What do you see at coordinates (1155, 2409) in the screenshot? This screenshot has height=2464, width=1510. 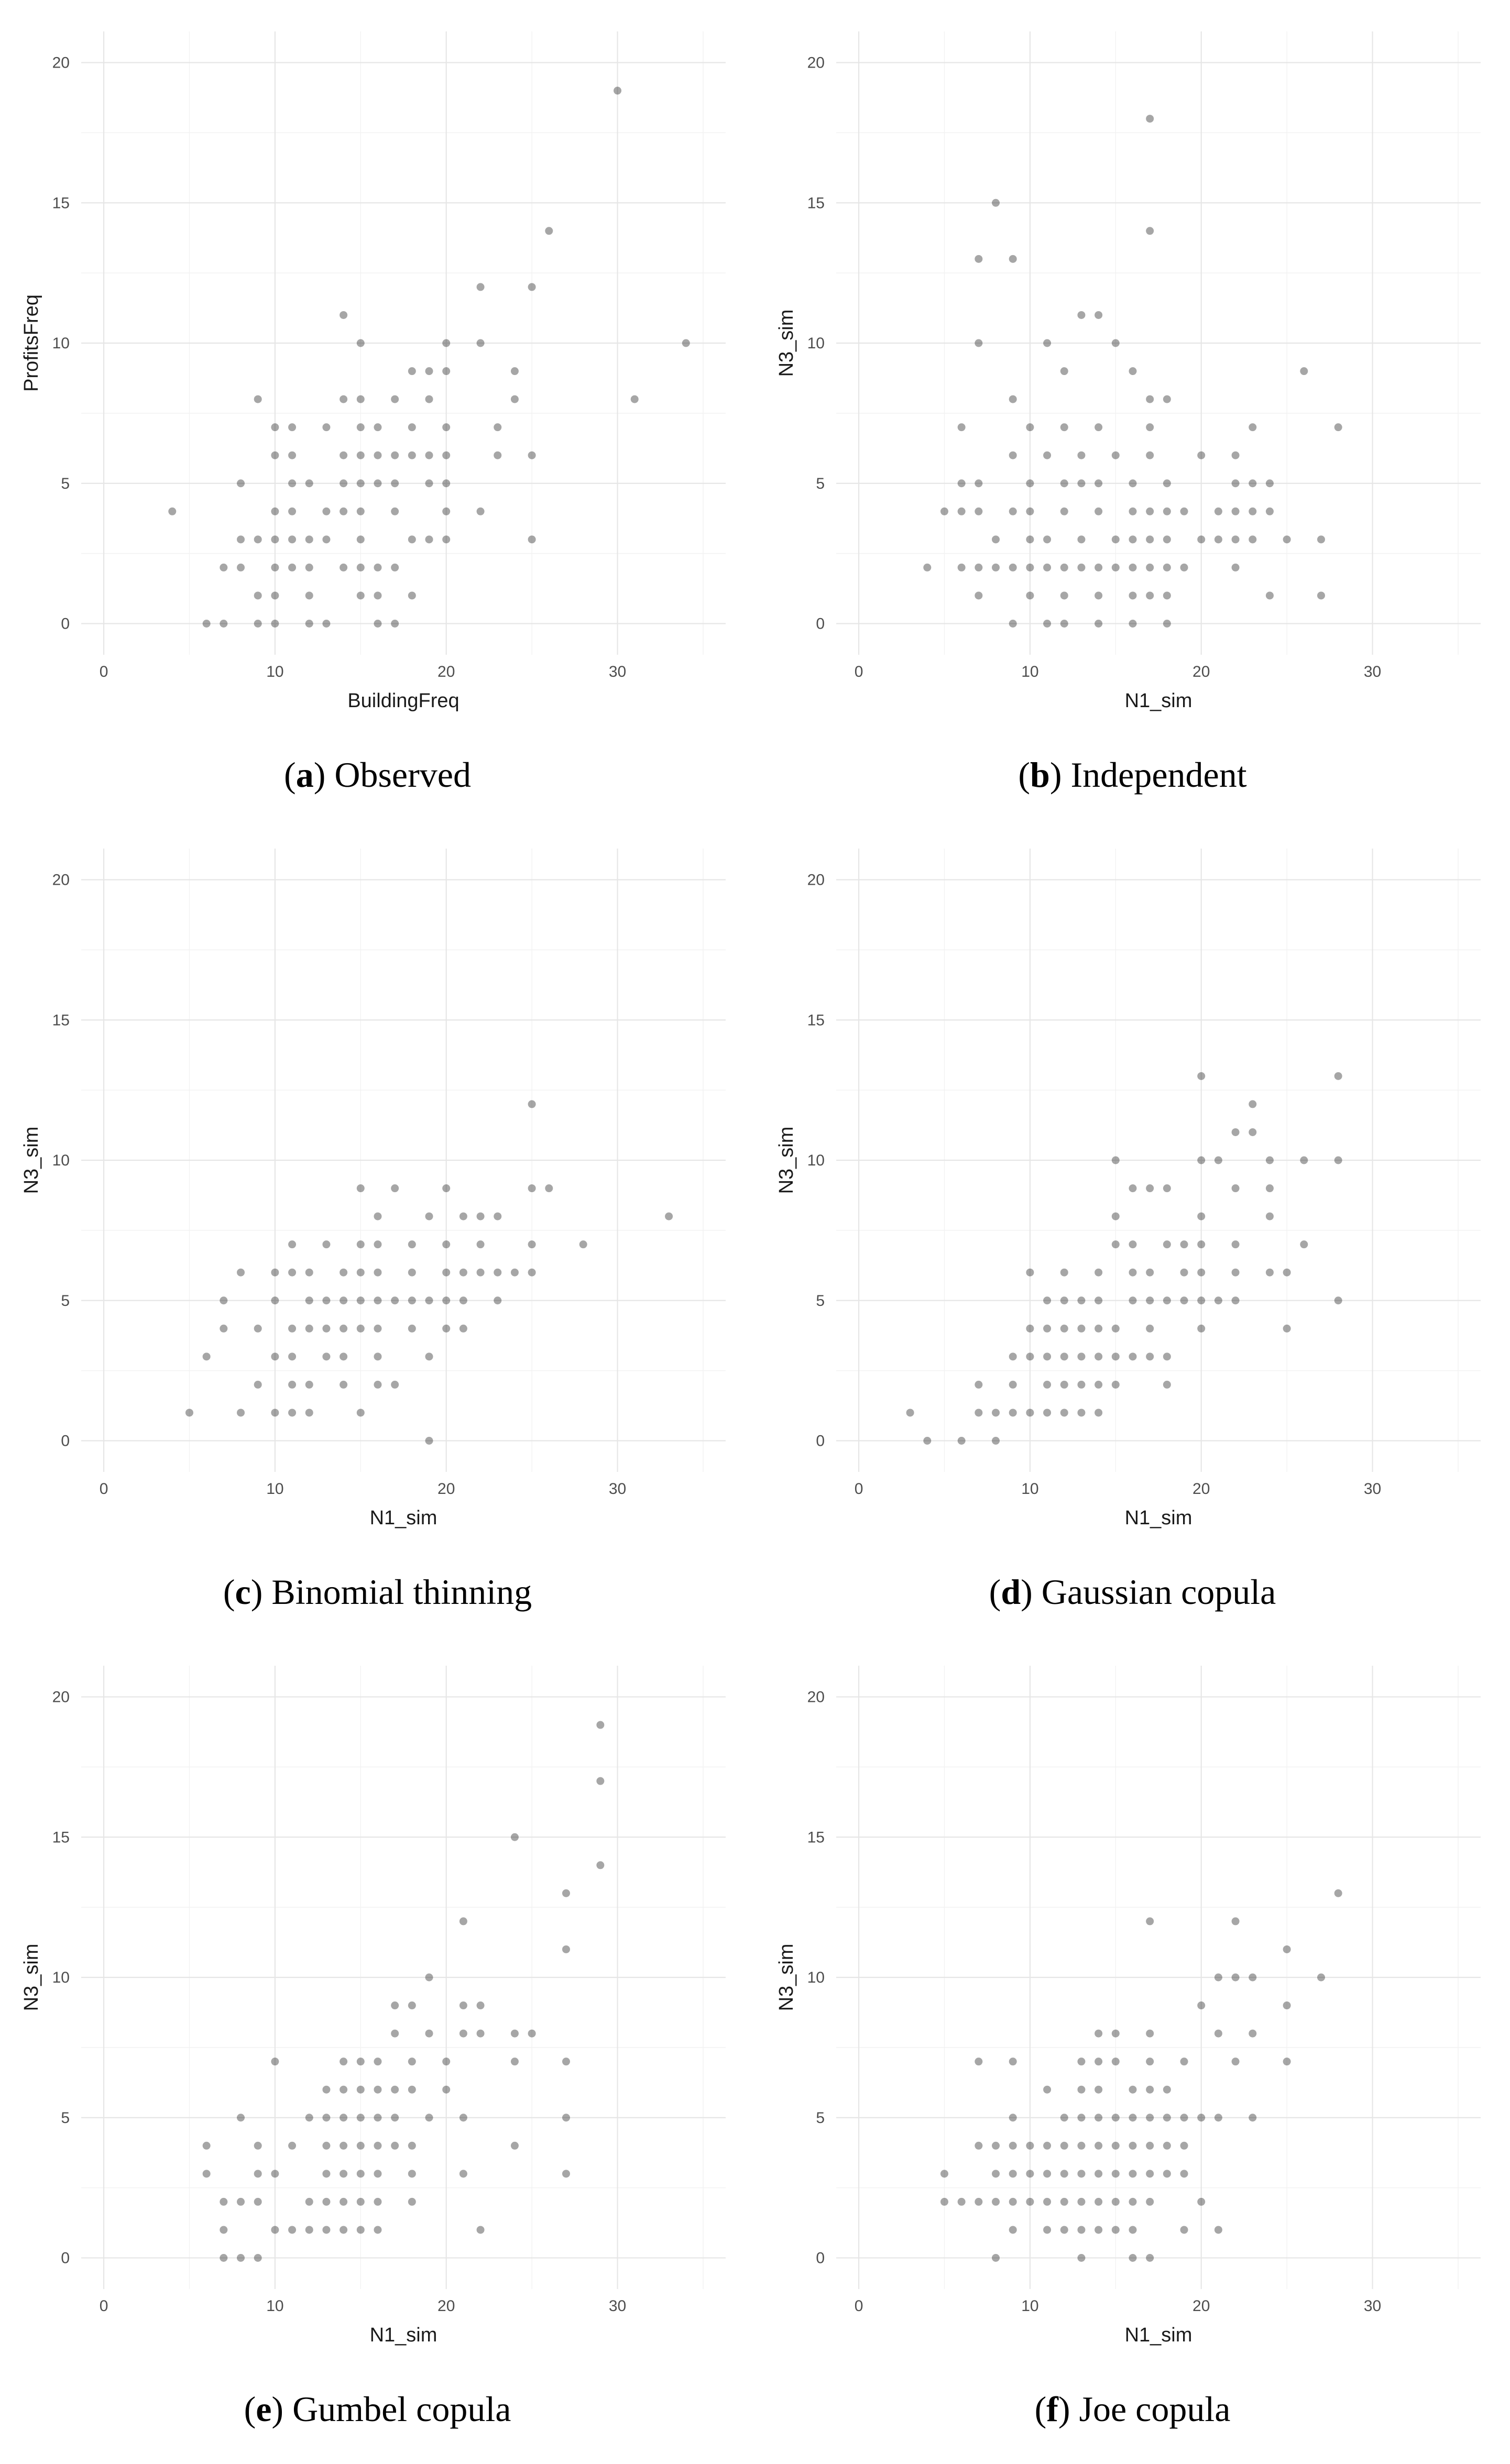 I see `caption-text: Joe copula` at bounding box center [1155, 2409].